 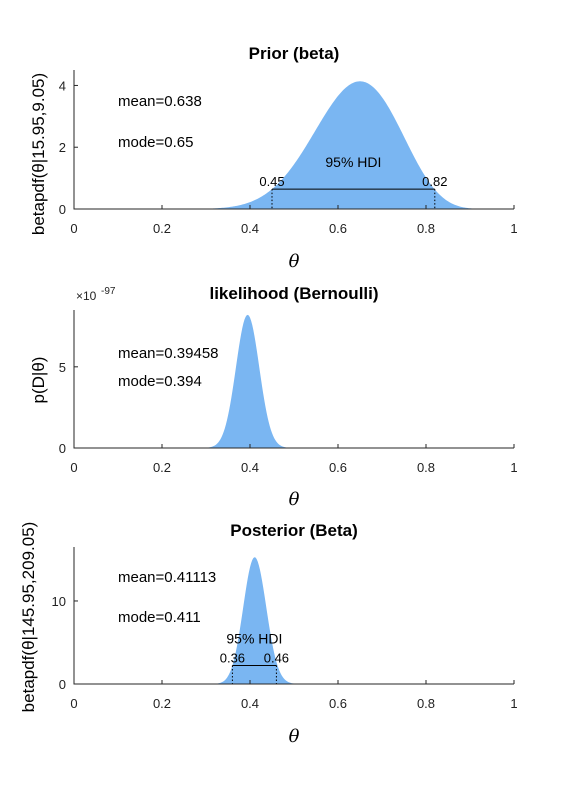 What do you see at coordinates (294, 261) in the screenshot?
I see `prior-xlabel: θ` at bounding box center [294, 261].